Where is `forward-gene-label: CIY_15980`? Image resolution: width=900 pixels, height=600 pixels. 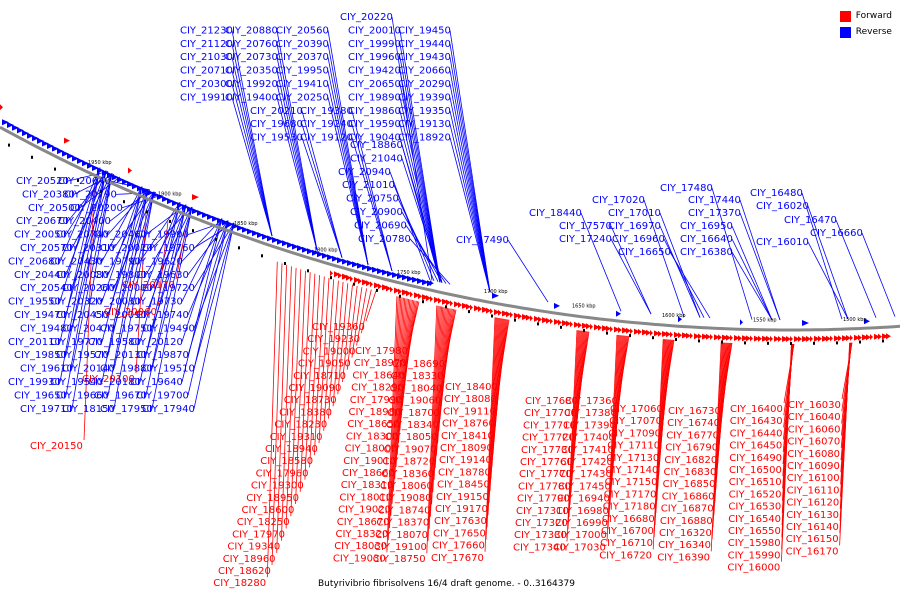
forward-gene-label: CIY_15980 is located at coordinates (754, 543).